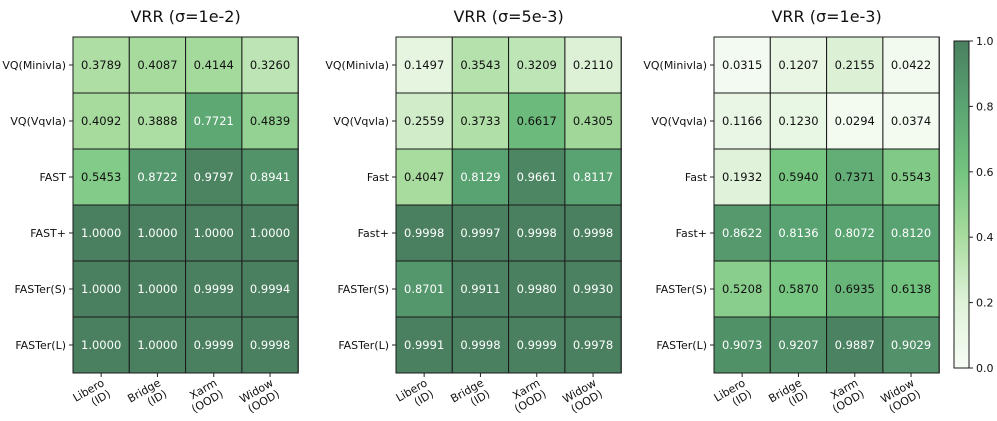  I want to click on cell-value-label: 0.7721, so click(214, 121).